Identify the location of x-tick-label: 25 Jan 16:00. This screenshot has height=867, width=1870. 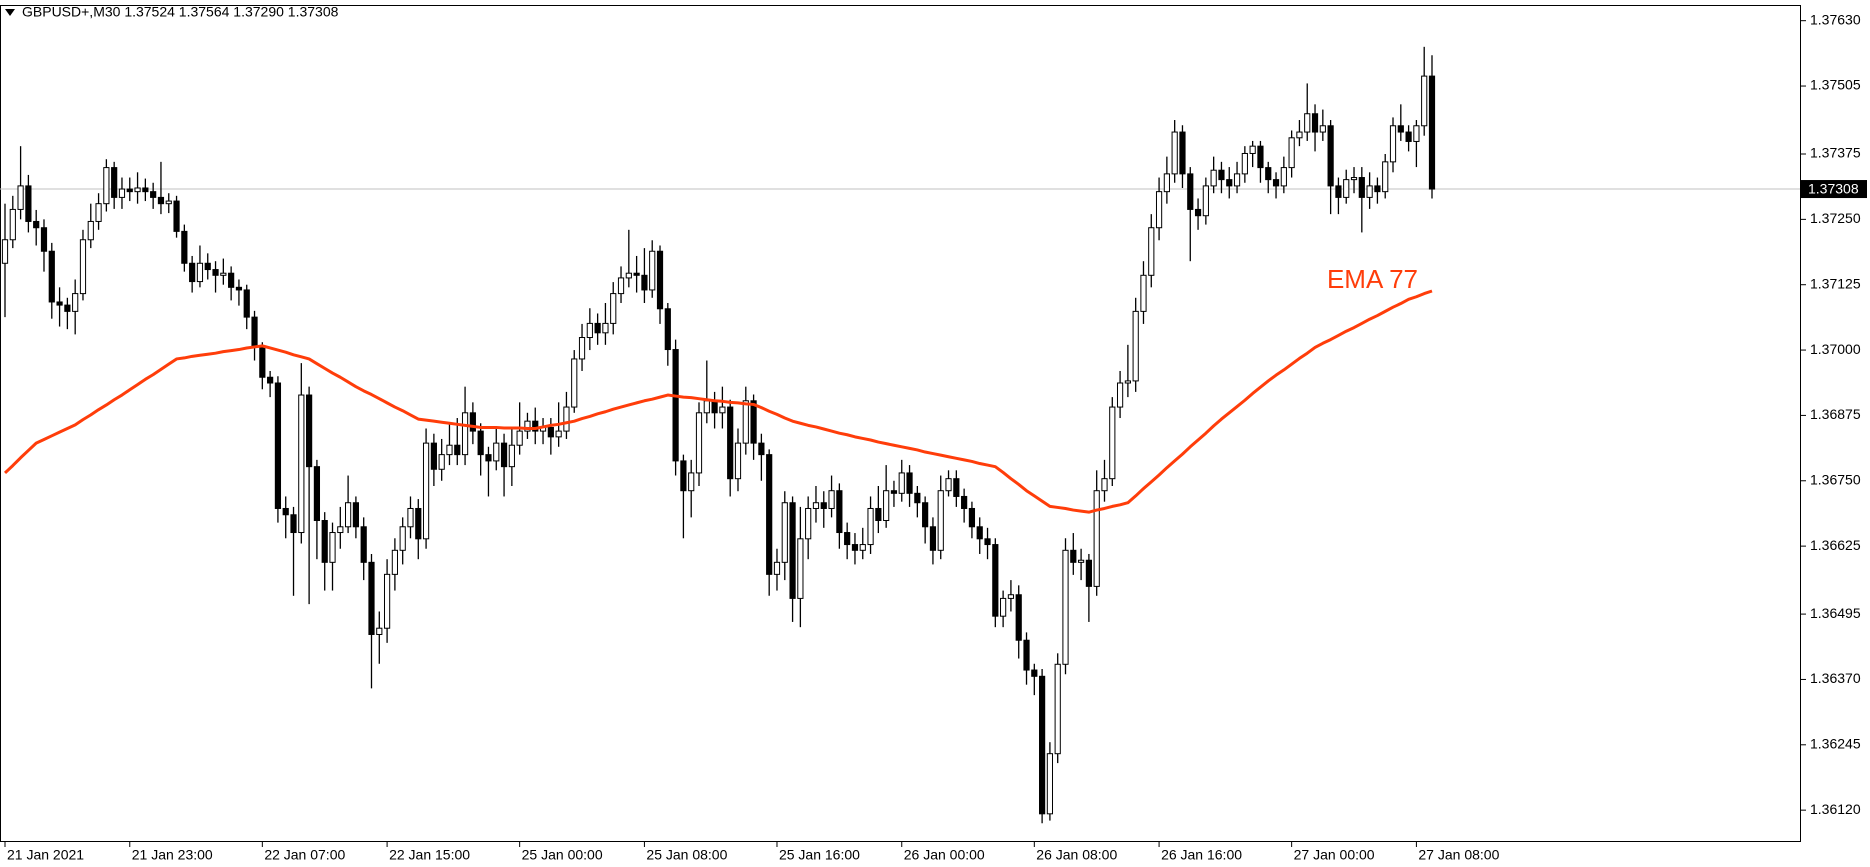
(819, 855).